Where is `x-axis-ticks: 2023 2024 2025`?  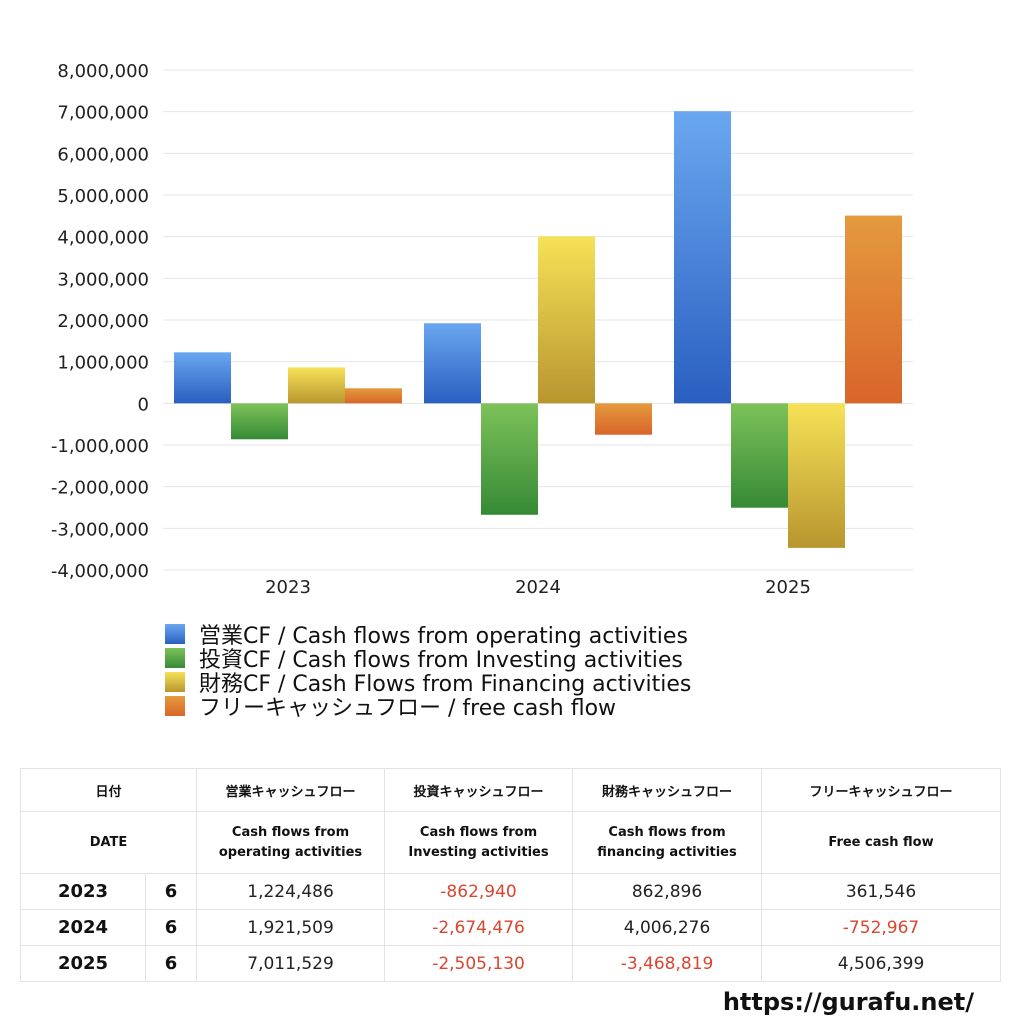
x-axis-ticks: 2023 2024 2025 is located at coordinates (538, 587).